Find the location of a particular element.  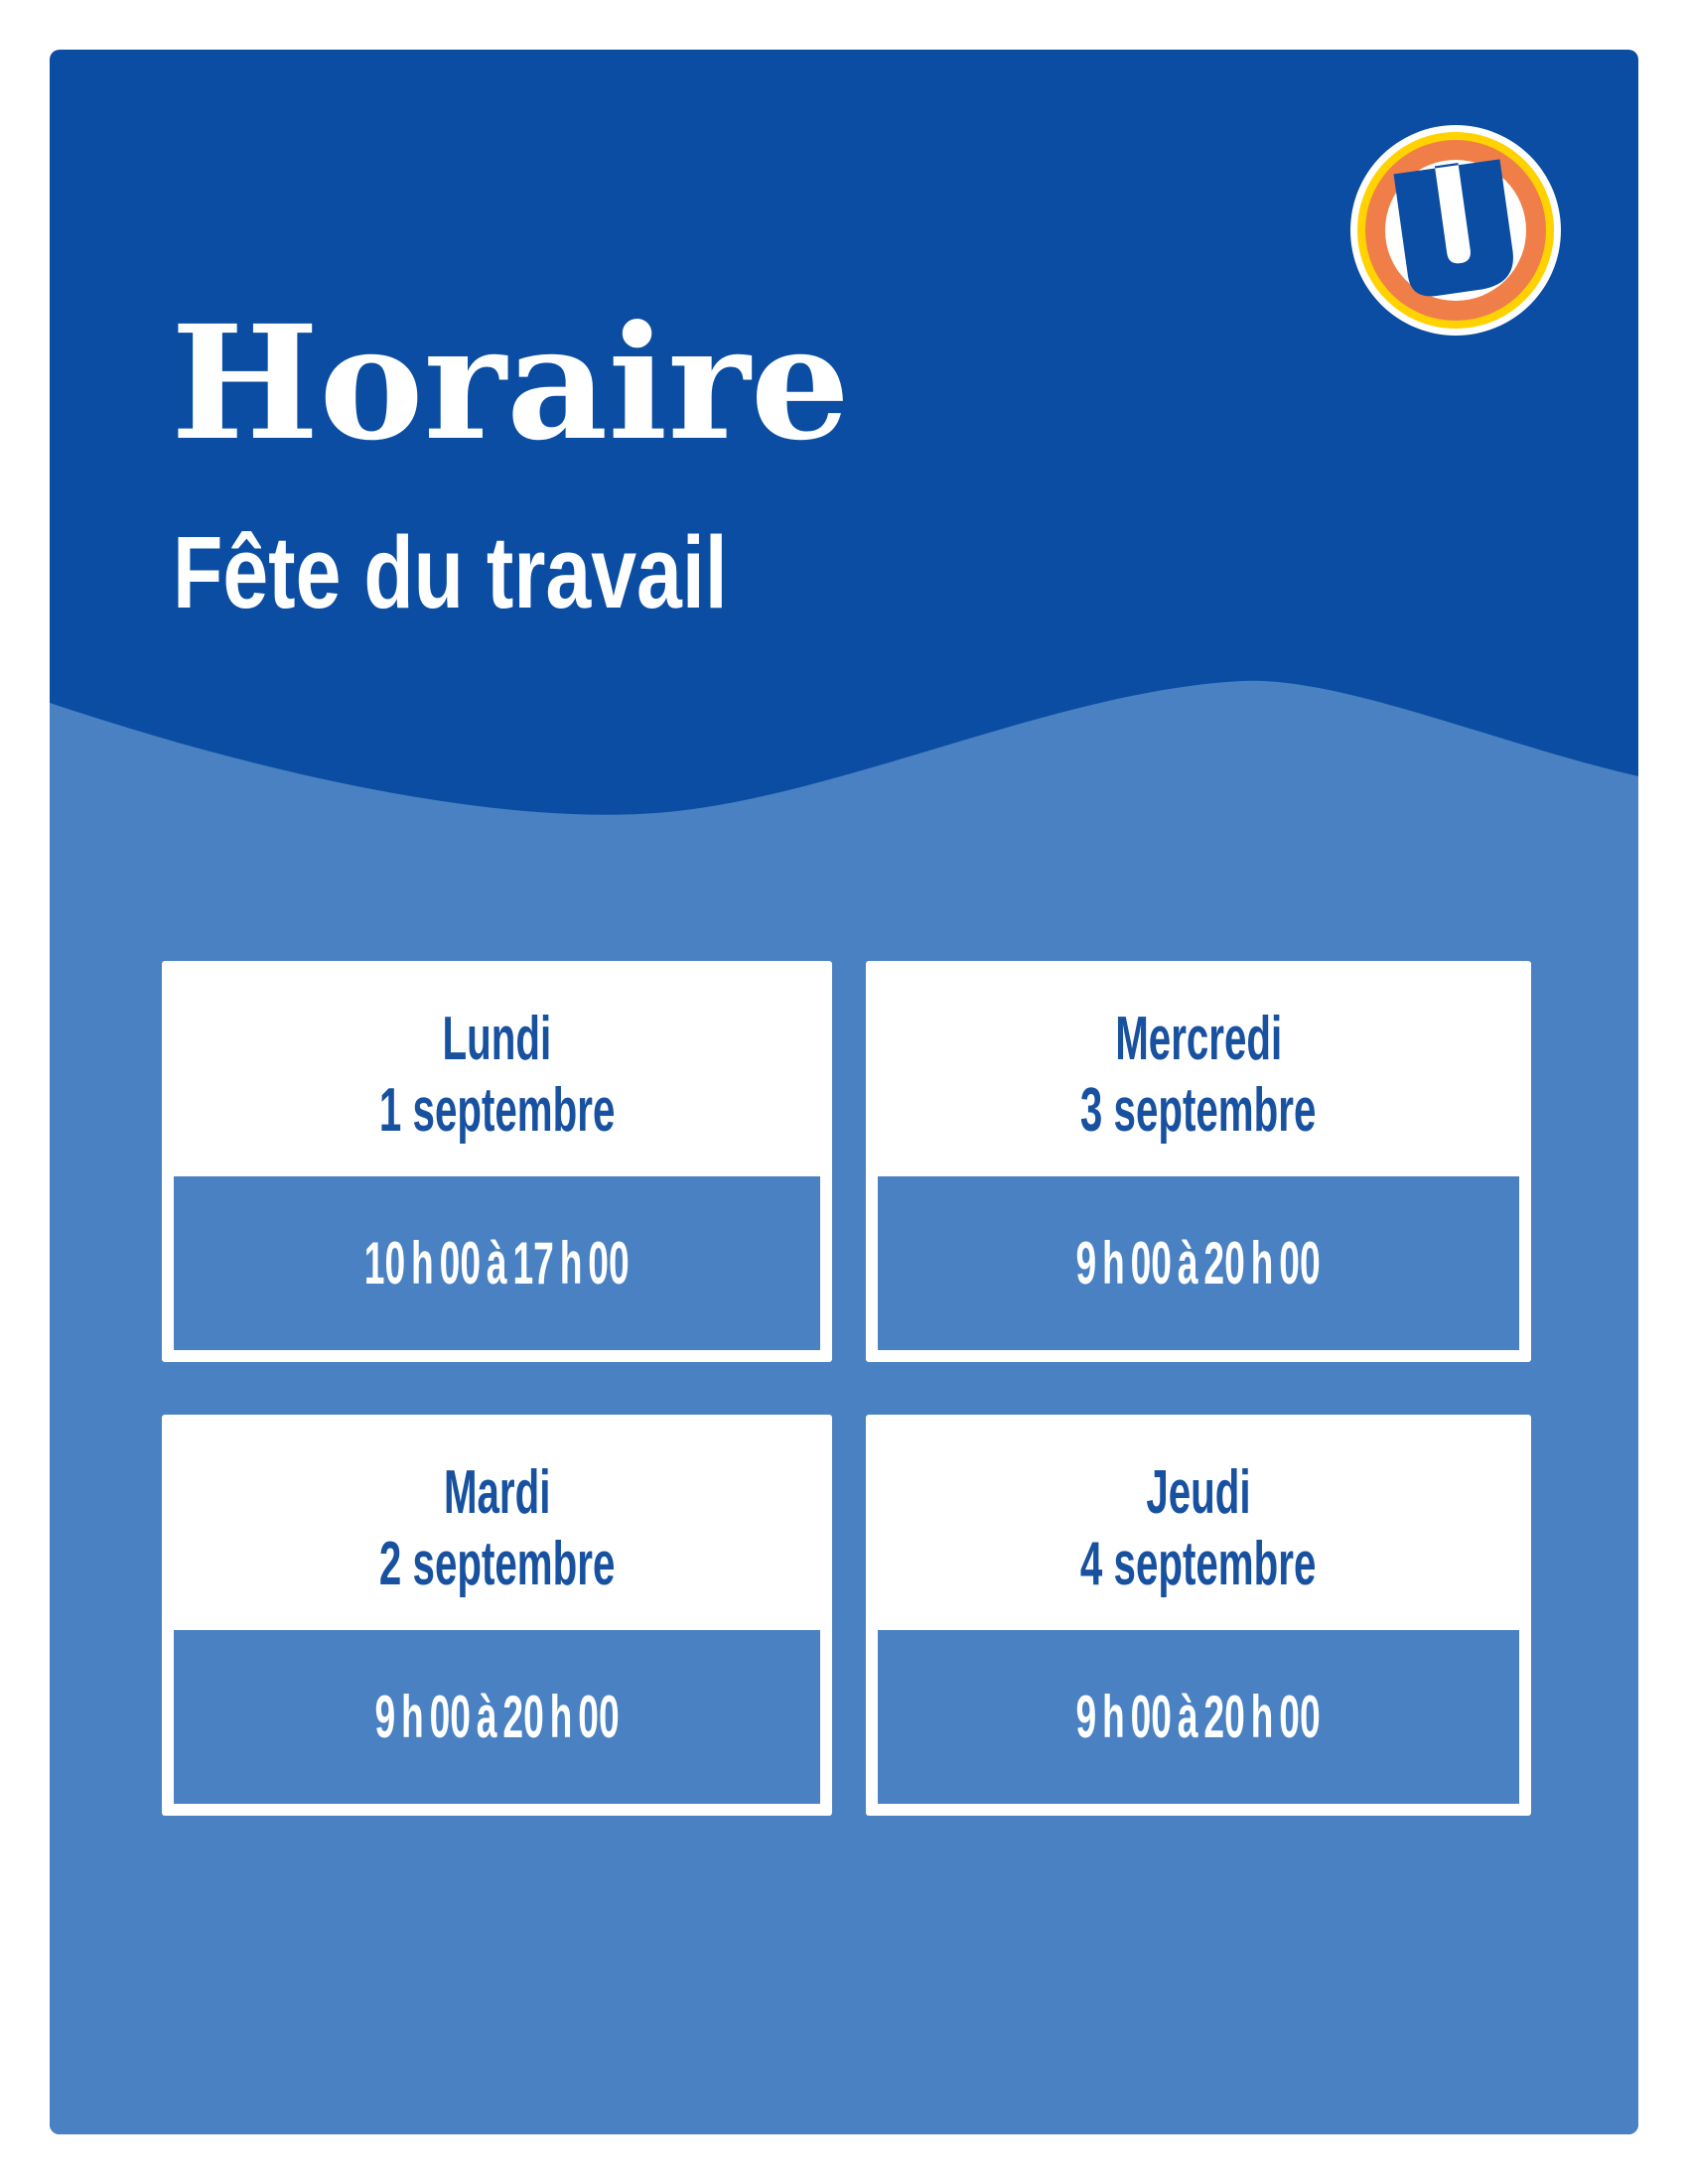

hours-band: 10 h 00 à 17 h 00 is located at coordinates (497, 1263).